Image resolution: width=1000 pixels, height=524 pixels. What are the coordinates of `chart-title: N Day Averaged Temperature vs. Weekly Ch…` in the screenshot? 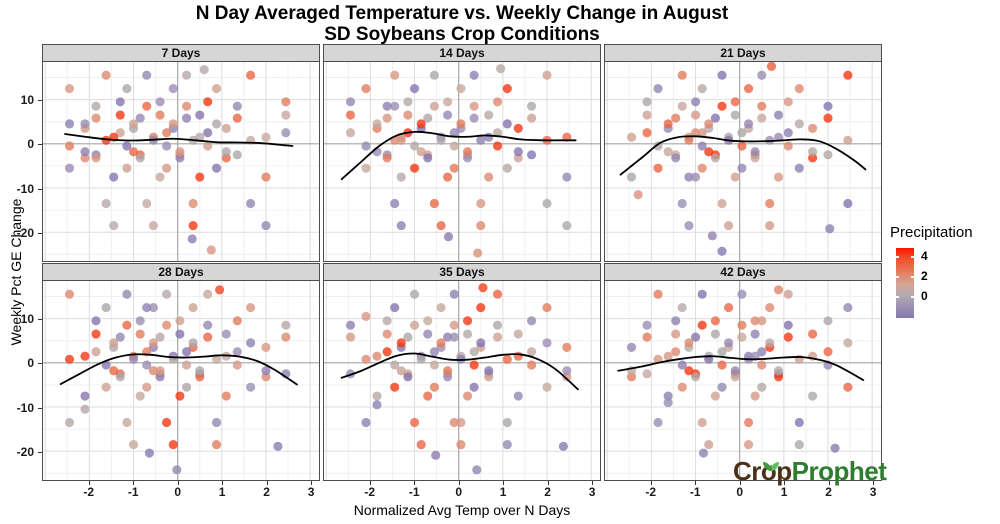 It's located at (462, 24).